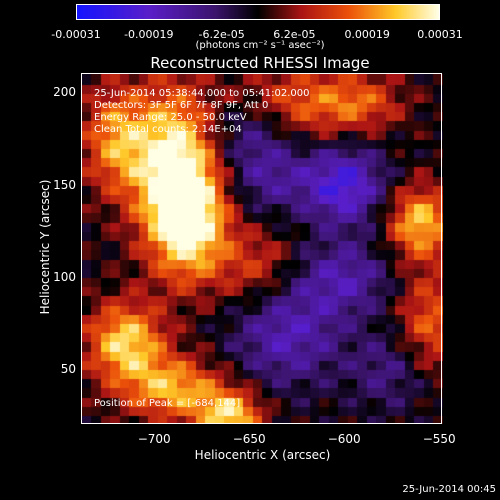 The height and width of the screenshot is (500, 500). Describe the element at coordinates (64, 184) in the screenshot. I see `y-tick-label: 150` at that location.